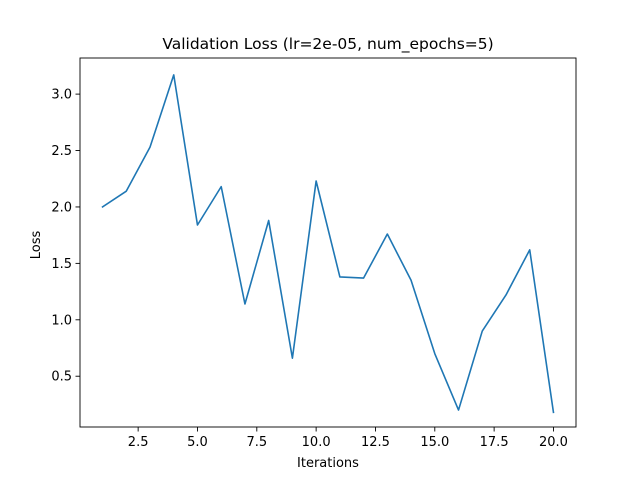 The width and height of the screenshot is (640, 480). What do you see at coordinates (61, 151) in the screenshot?
I see `y-tick-label: 2.5` at bounding box center [61, 151].